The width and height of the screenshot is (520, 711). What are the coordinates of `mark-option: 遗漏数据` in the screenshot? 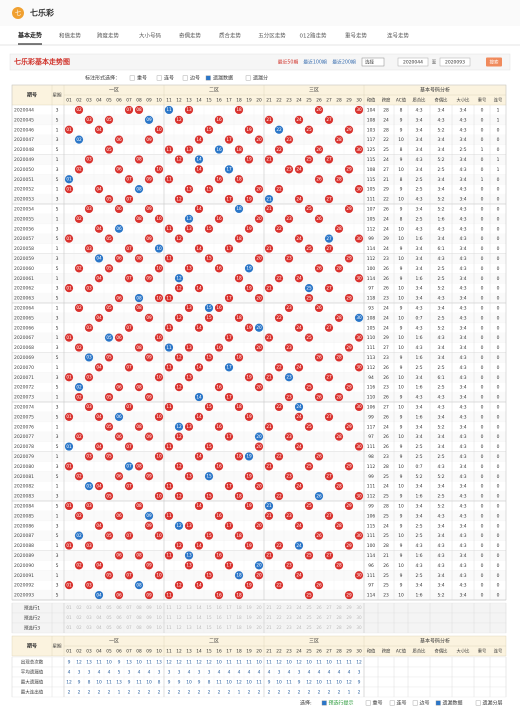 It's located at (223, 78).